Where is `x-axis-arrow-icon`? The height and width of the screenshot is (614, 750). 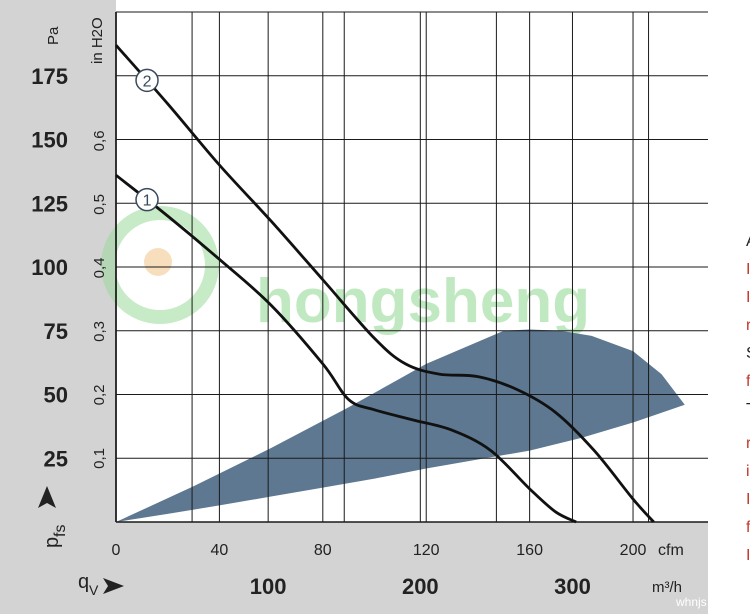
x-axis-arrow-icon is located at coordinates (113, 586).